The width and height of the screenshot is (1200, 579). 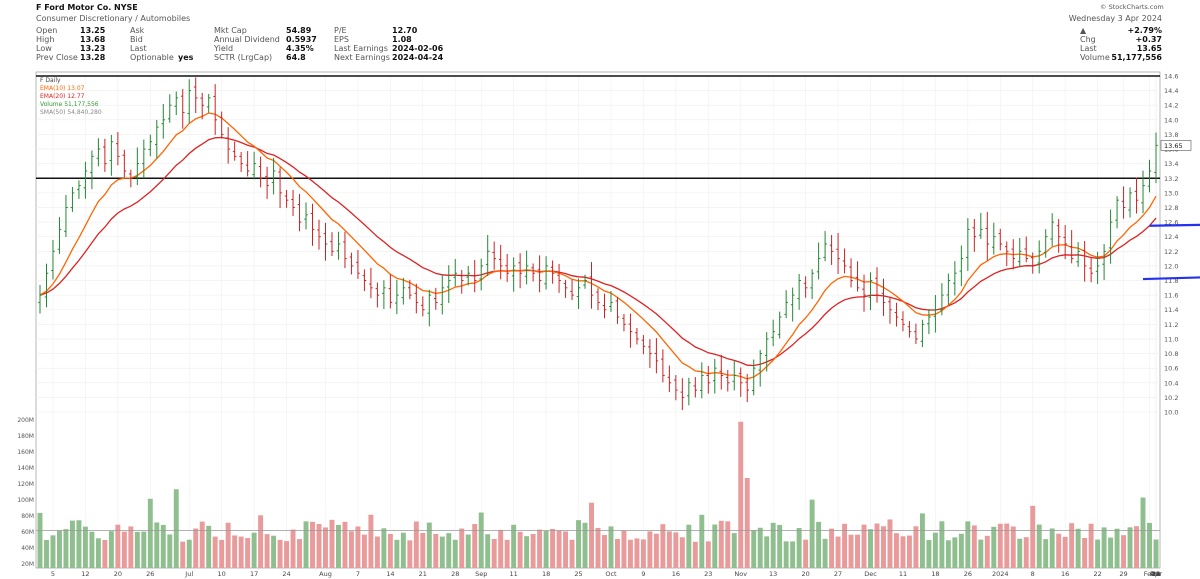 What do you see at coordinates (1097, 574) in the screenshot?
I see `x-tick-32: 22` at bounding box center [1097, 574].